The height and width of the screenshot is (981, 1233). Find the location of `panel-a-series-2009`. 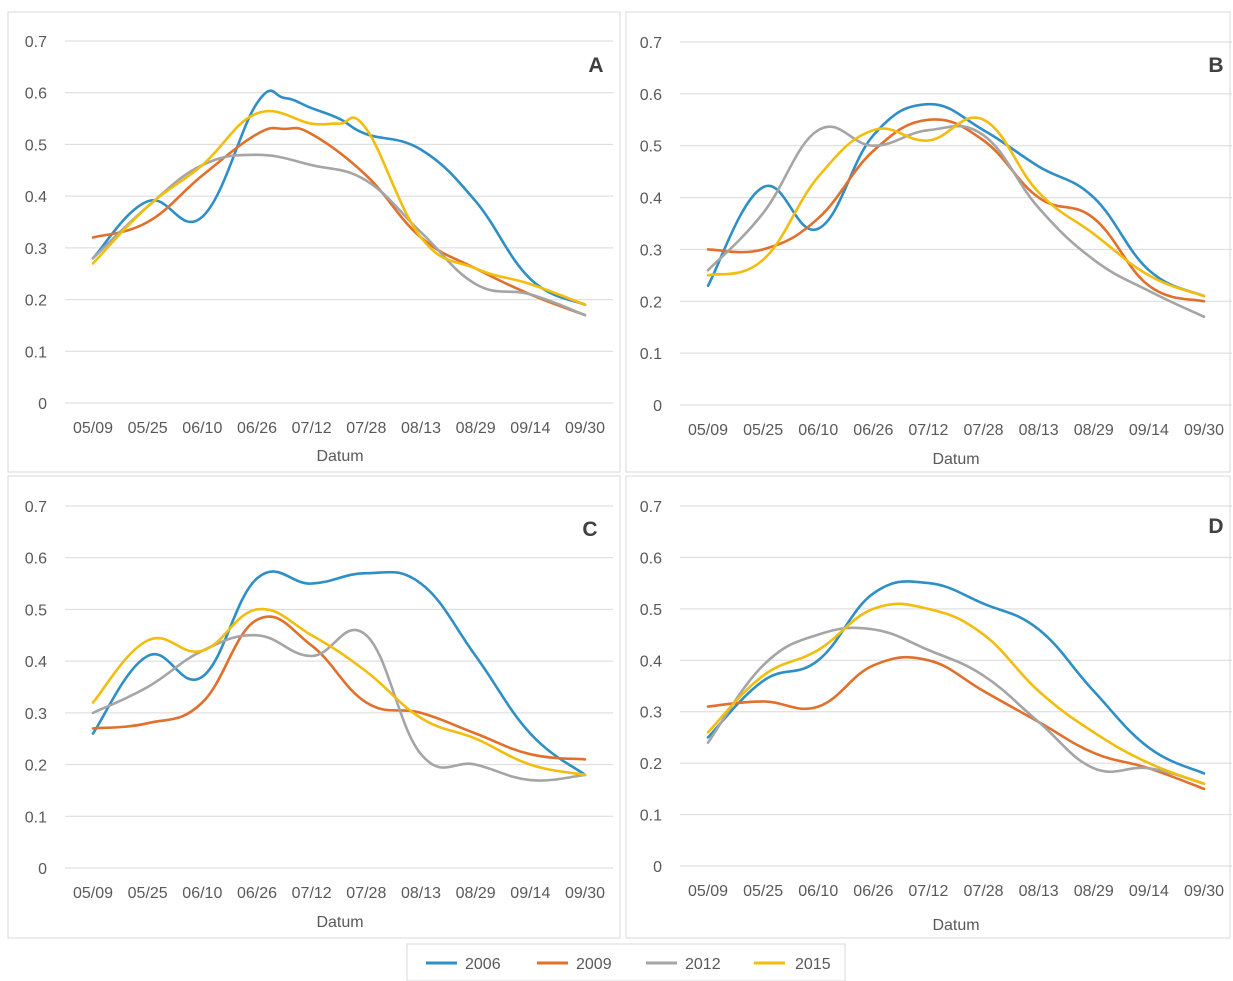

panel-a-series-2009 is located at coordinates (339, 221).